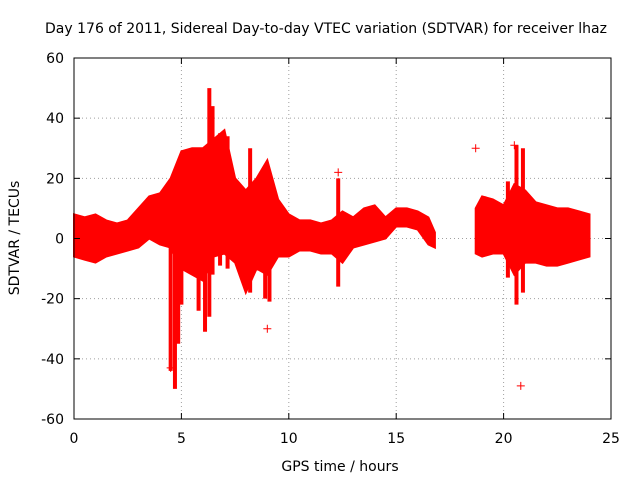 Image resolution: width=640 pixels, height=480 pixels. I want to click on x-tick-label: 10, so click(289, 439).